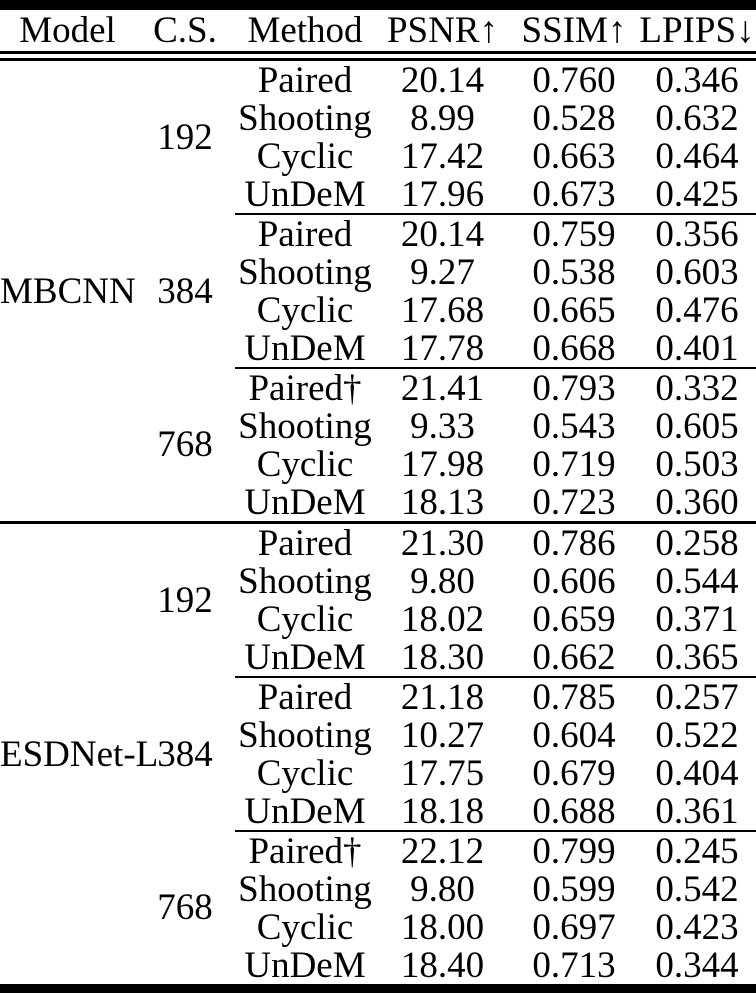 The height and width of the screenshot is (993, 756). Describe the element at coordinates (68, 291) in the screenshot. I see `cell-model: MBCNN` at that location.